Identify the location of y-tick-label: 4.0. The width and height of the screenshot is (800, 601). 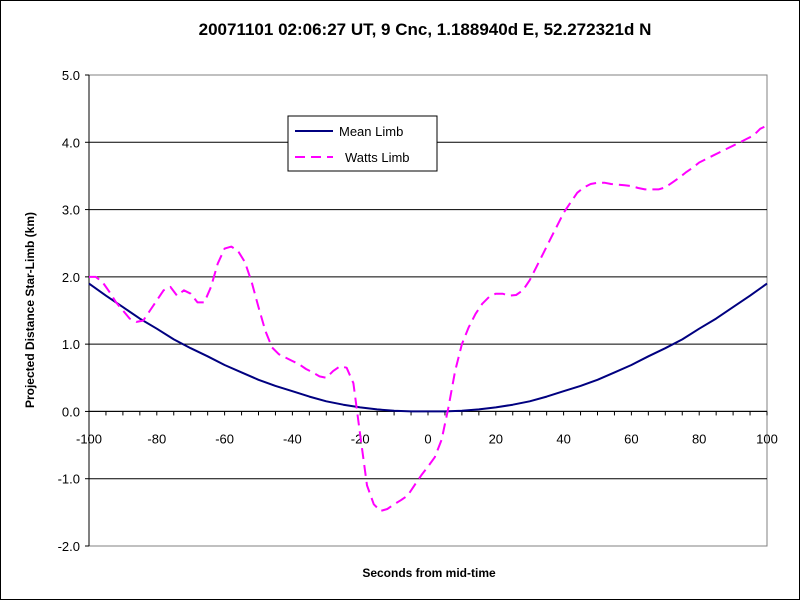
(71, 142).